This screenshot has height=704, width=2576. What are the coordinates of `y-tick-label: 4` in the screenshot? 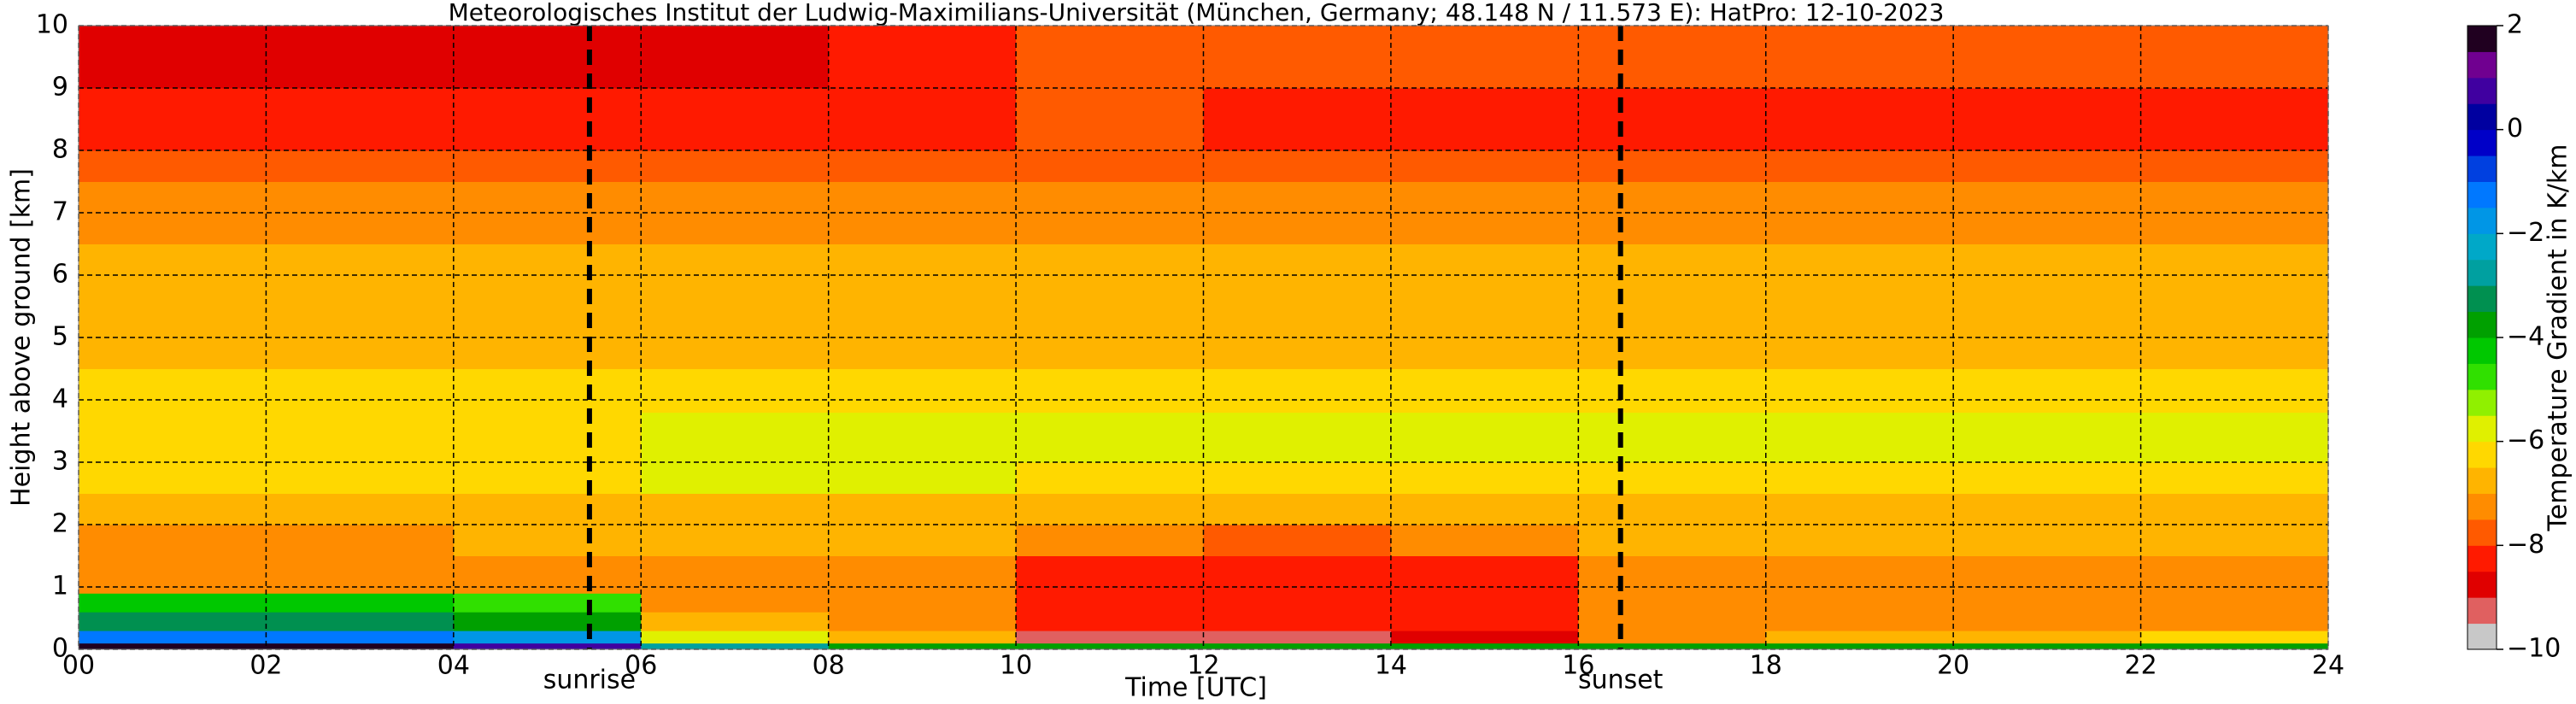 It's located at (60, 399).